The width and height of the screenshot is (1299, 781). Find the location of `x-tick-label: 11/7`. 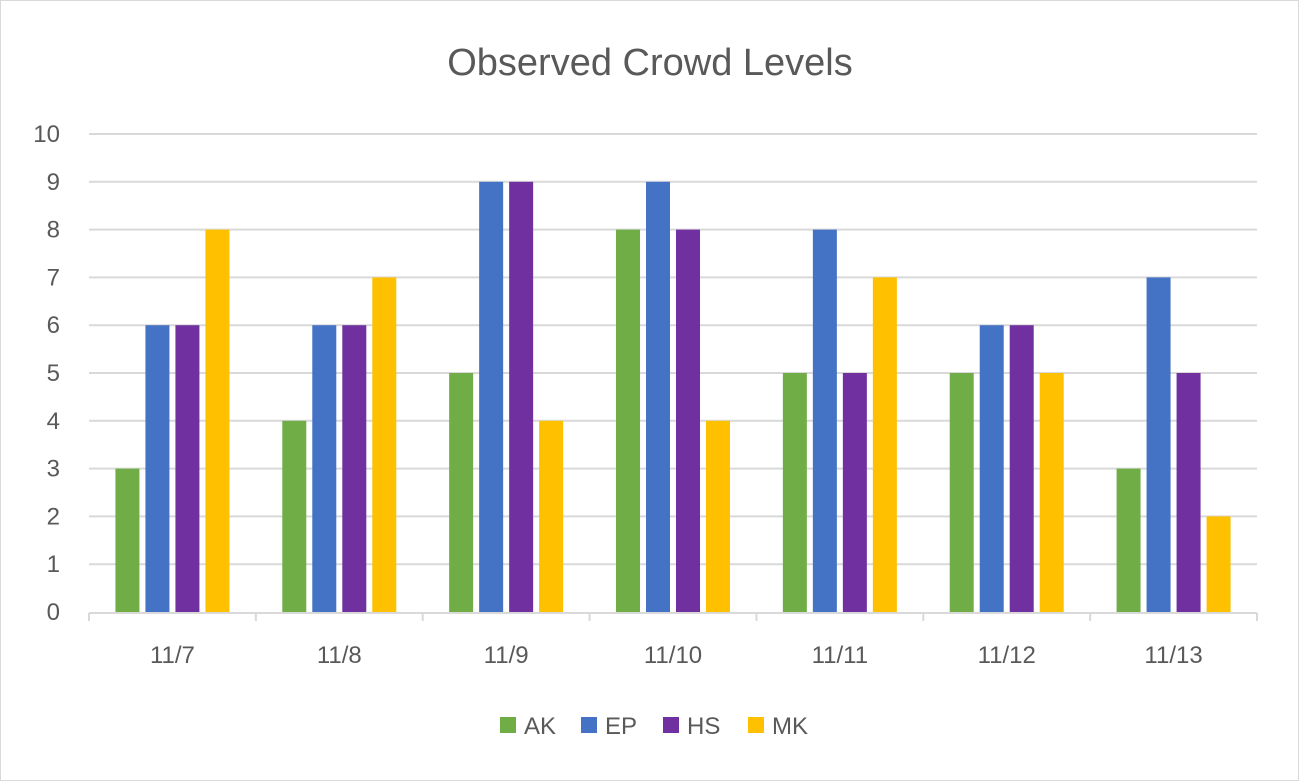

x-tick-label: 11/7 is located at coordinates (172, 655).